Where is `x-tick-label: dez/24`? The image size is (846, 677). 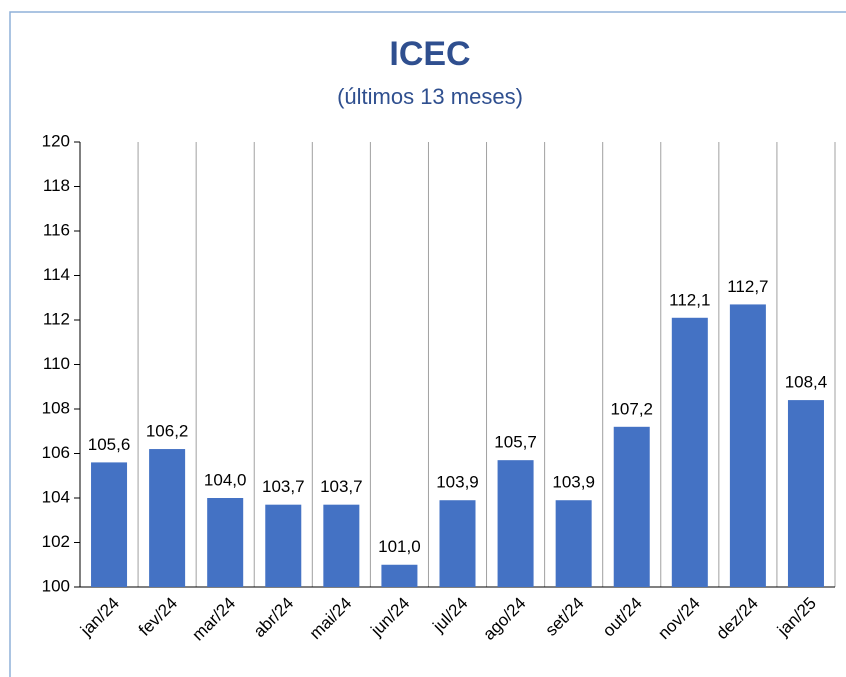 x-tick-label: dez/24 is located at coordinates (737, 619).